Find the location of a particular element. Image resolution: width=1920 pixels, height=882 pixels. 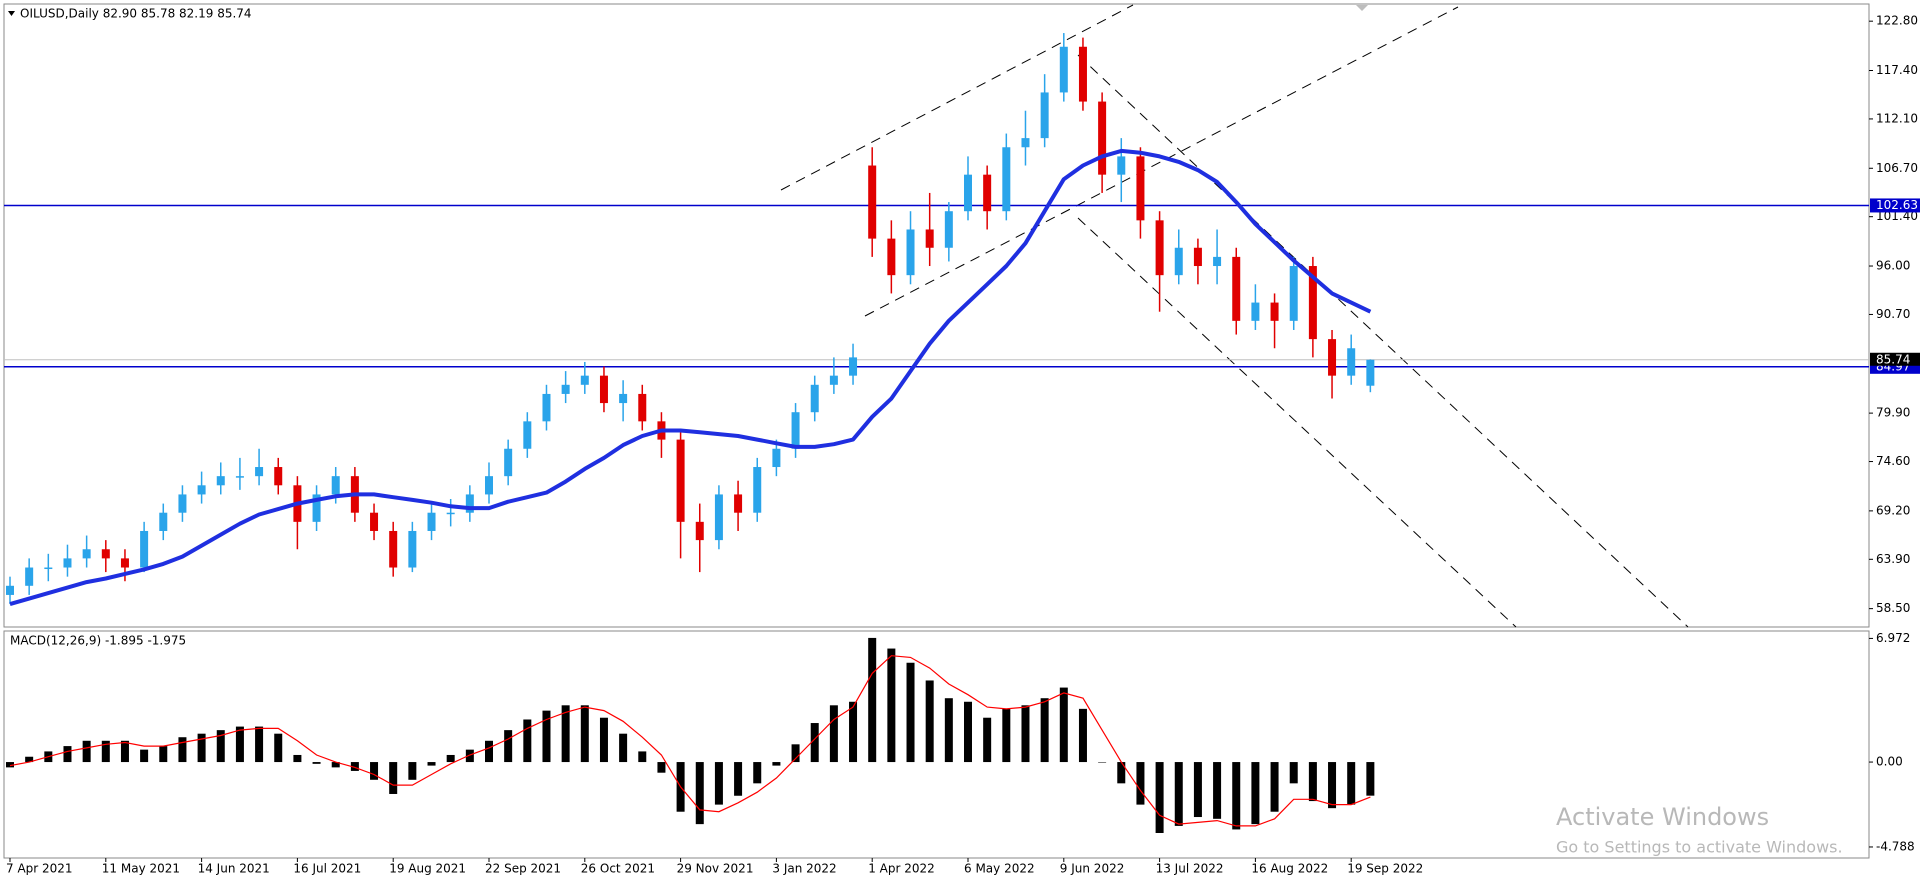

menu-arrow is located at coordinates (11, 13).